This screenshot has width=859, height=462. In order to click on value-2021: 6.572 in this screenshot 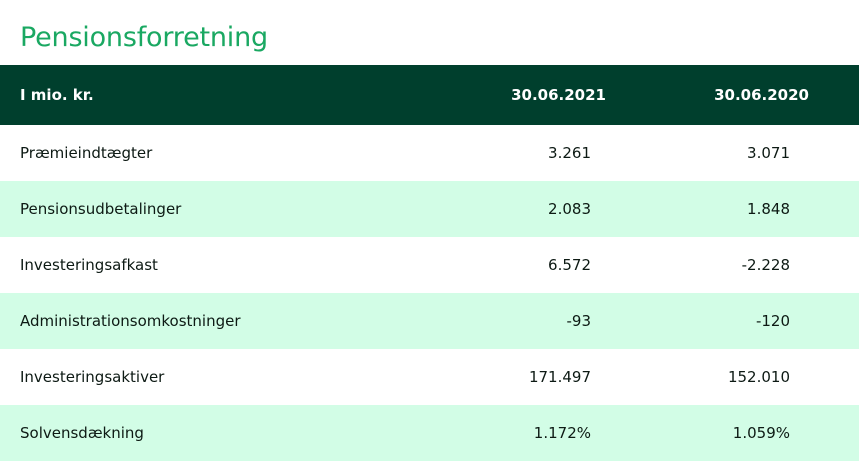, I will do `click(569, 265)`.